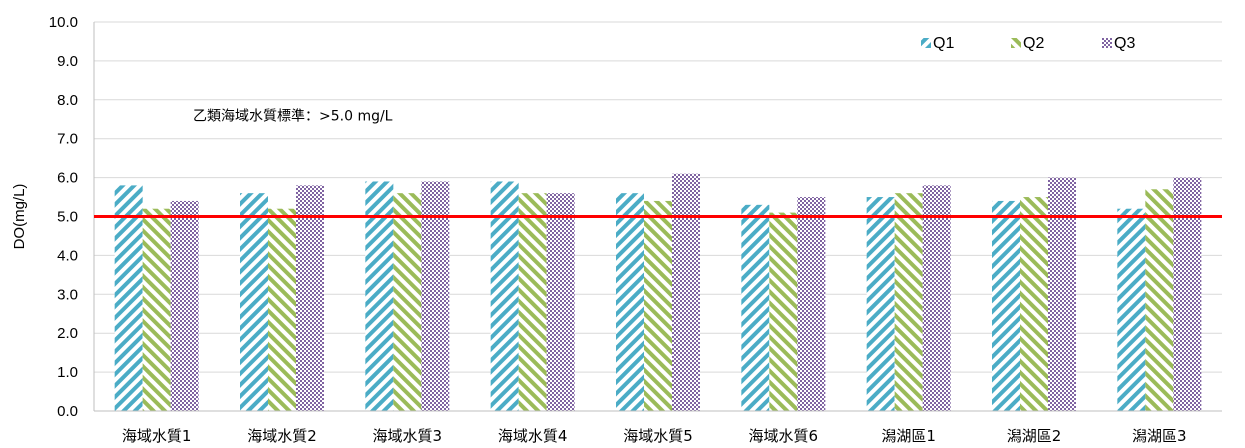  Describe the element at coordinates (282, 436) in the screenshot. I see `x-tick-label: 海域水質2` at that location.